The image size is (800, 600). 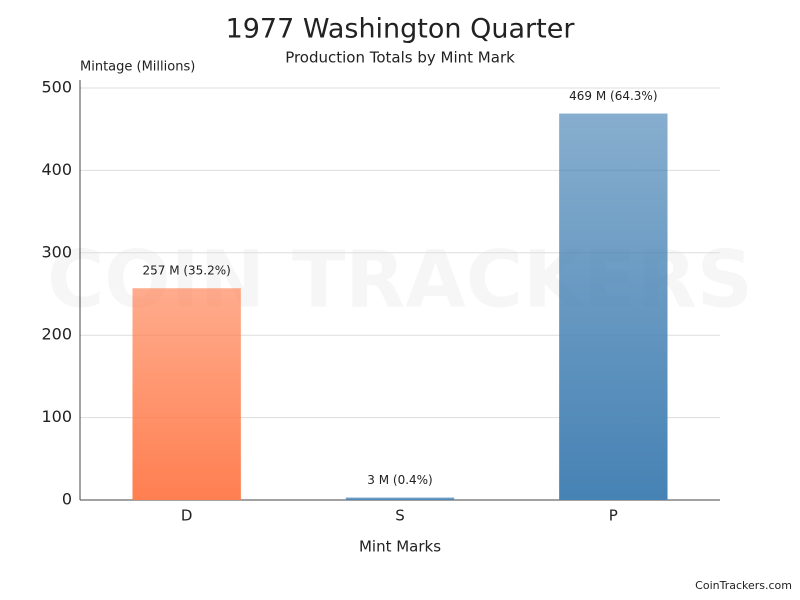 What do you see at coordinates (399, 480) in the screenshot?
I see `value-label: 3 M (0.4%)` at bounding box center [399, 480].